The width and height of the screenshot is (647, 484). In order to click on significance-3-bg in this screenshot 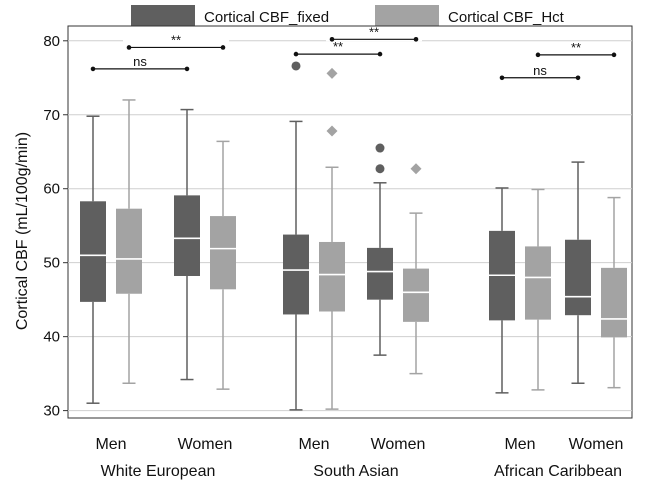, I will do `click(374, 36)`.